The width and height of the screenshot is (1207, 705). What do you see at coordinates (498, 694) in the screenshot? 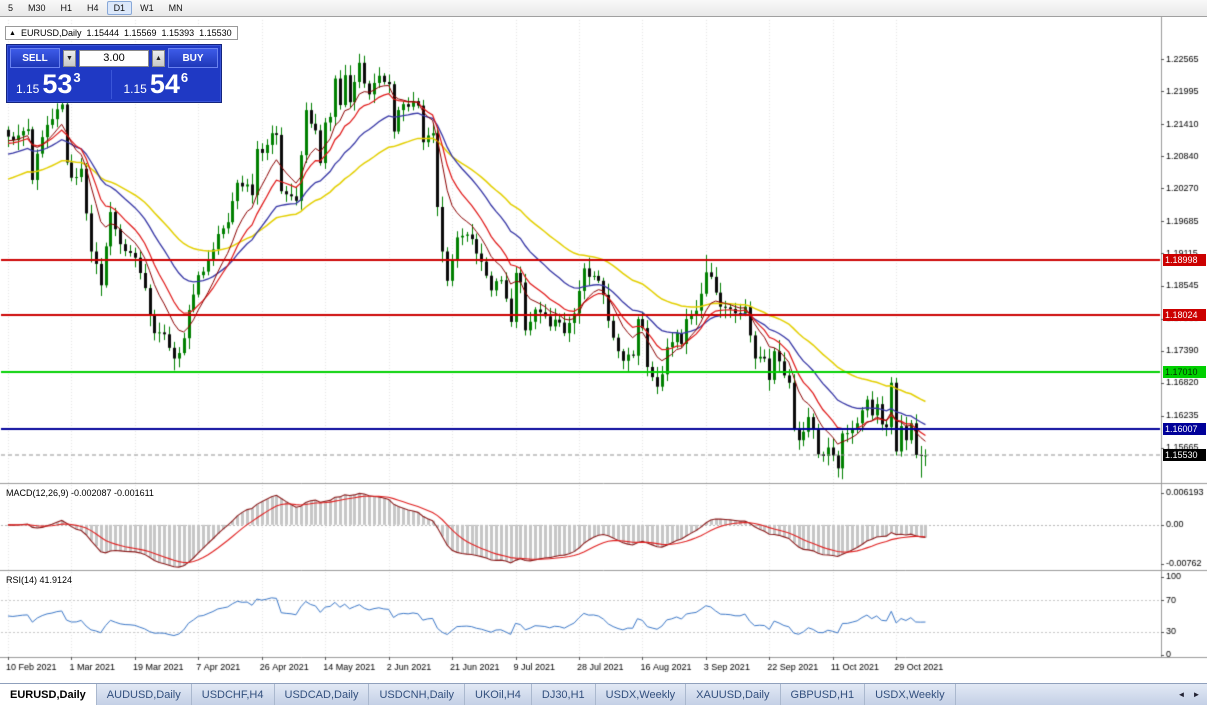
I see `chart-tab-5-ukoil-h4: UKOil,H4` at bounding box center [498, 694].